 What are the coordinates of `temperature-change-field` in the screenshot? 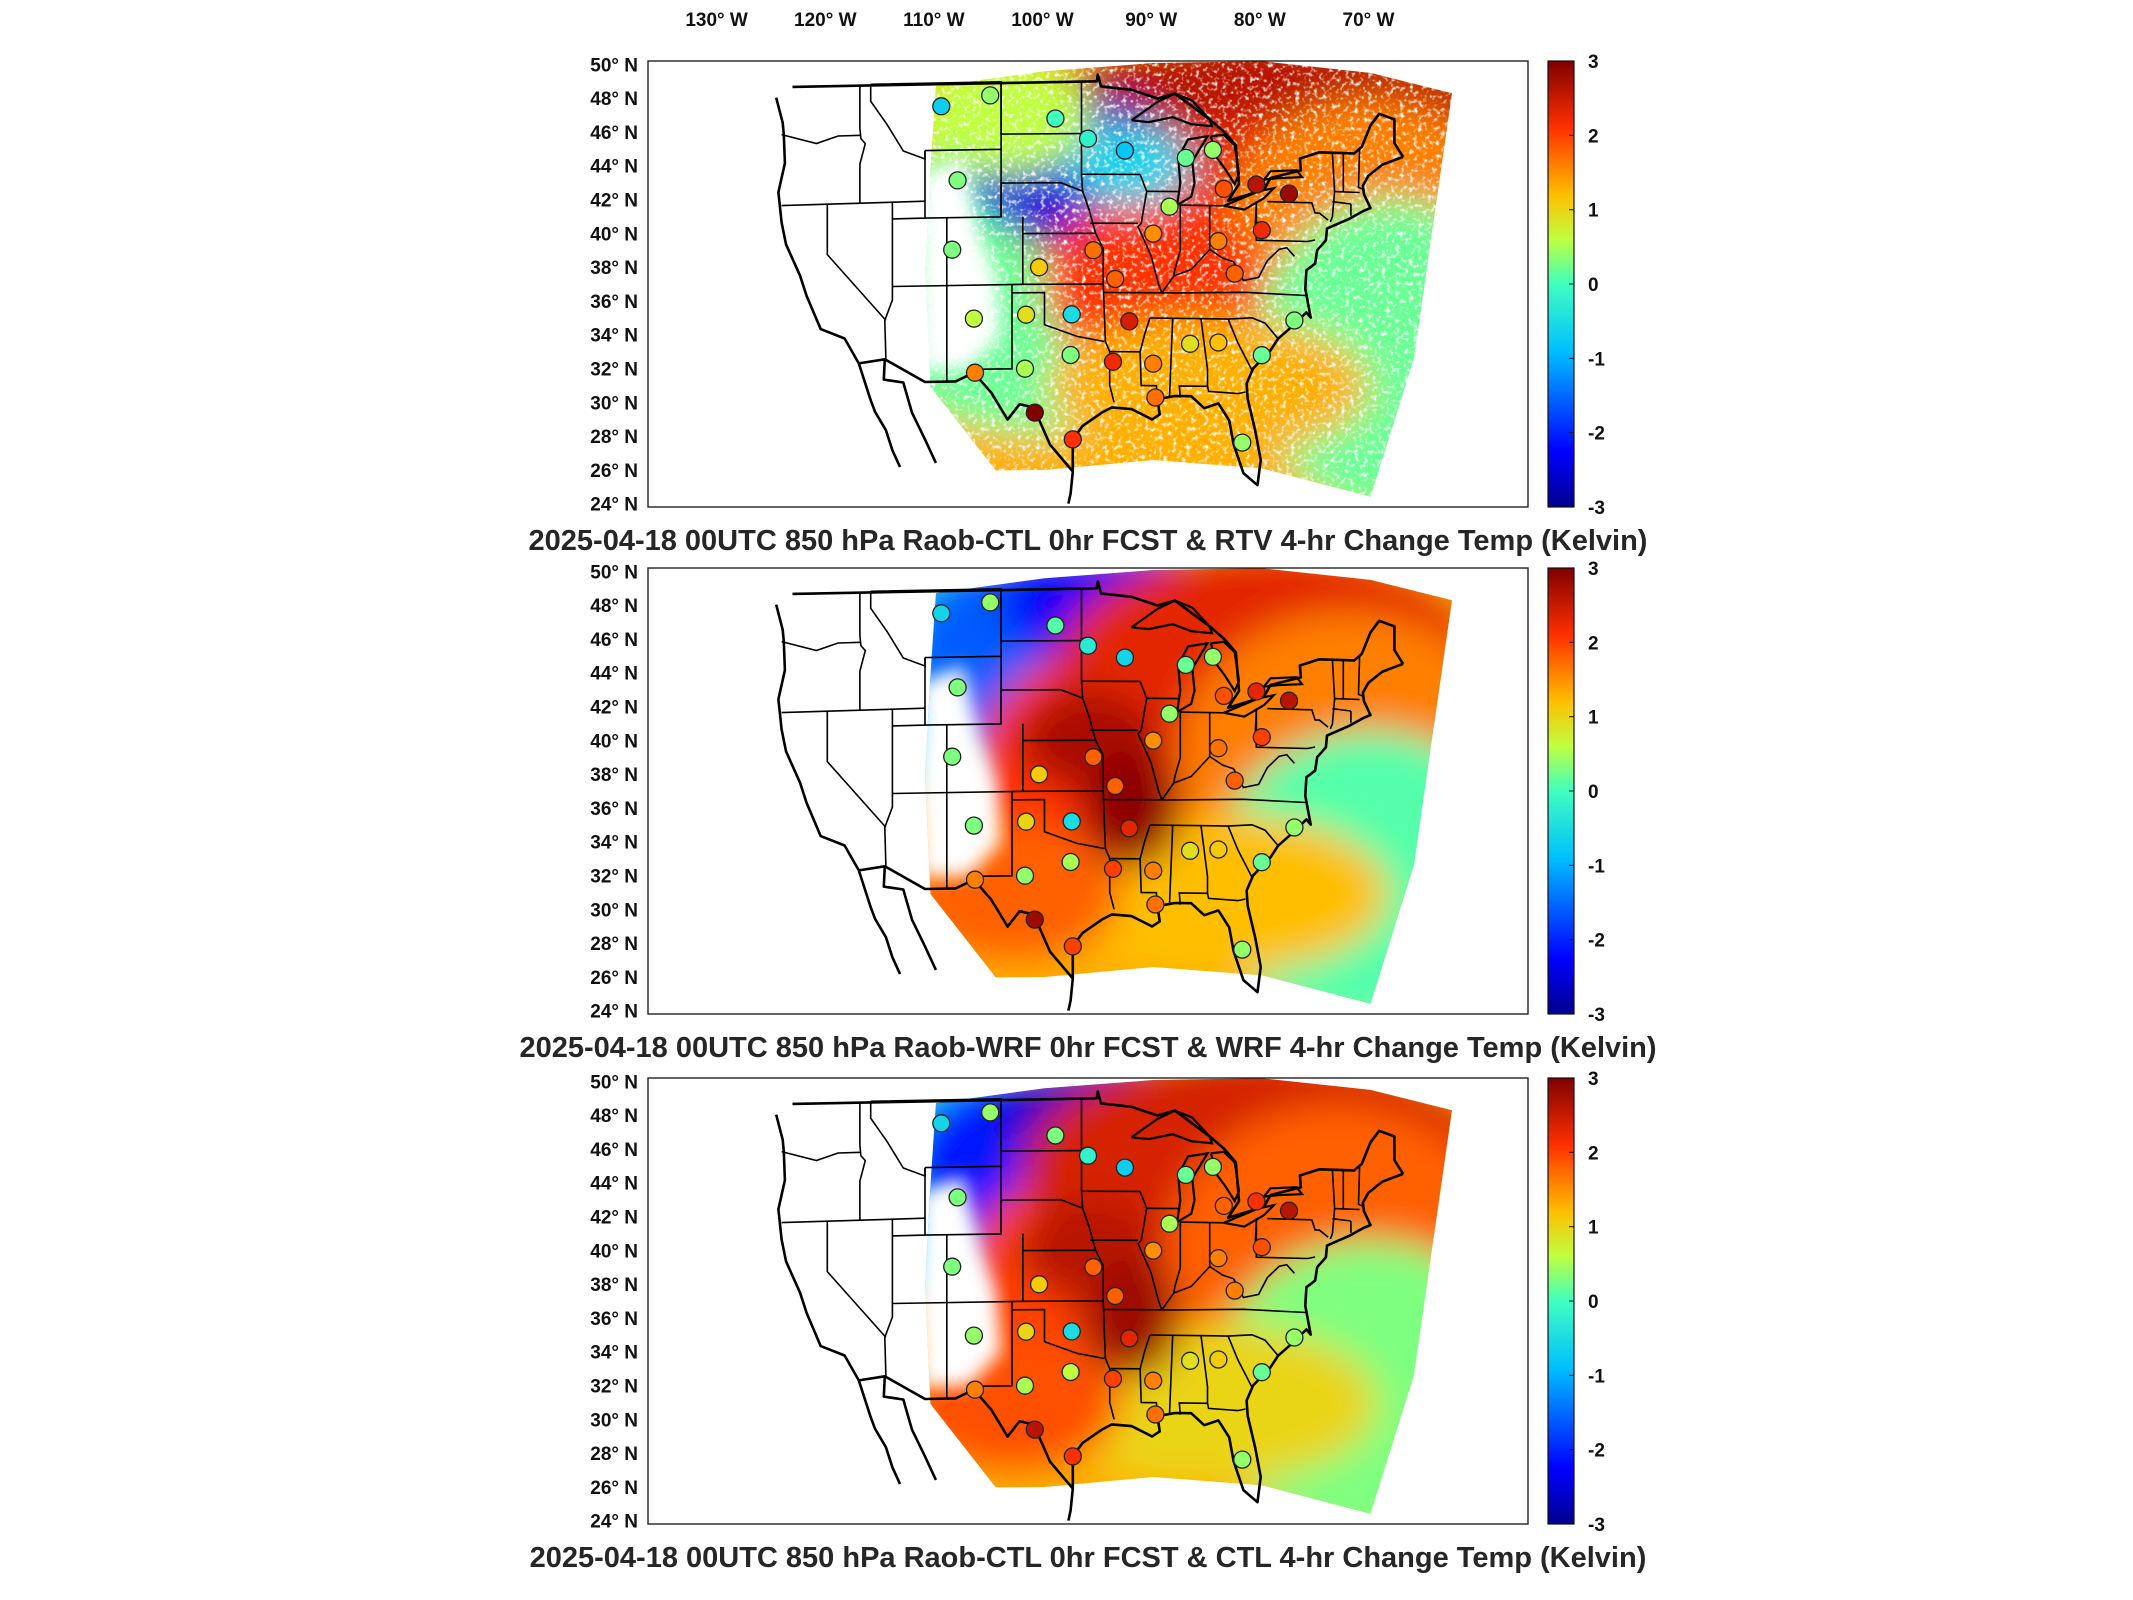 It's located at (1188, 1296).